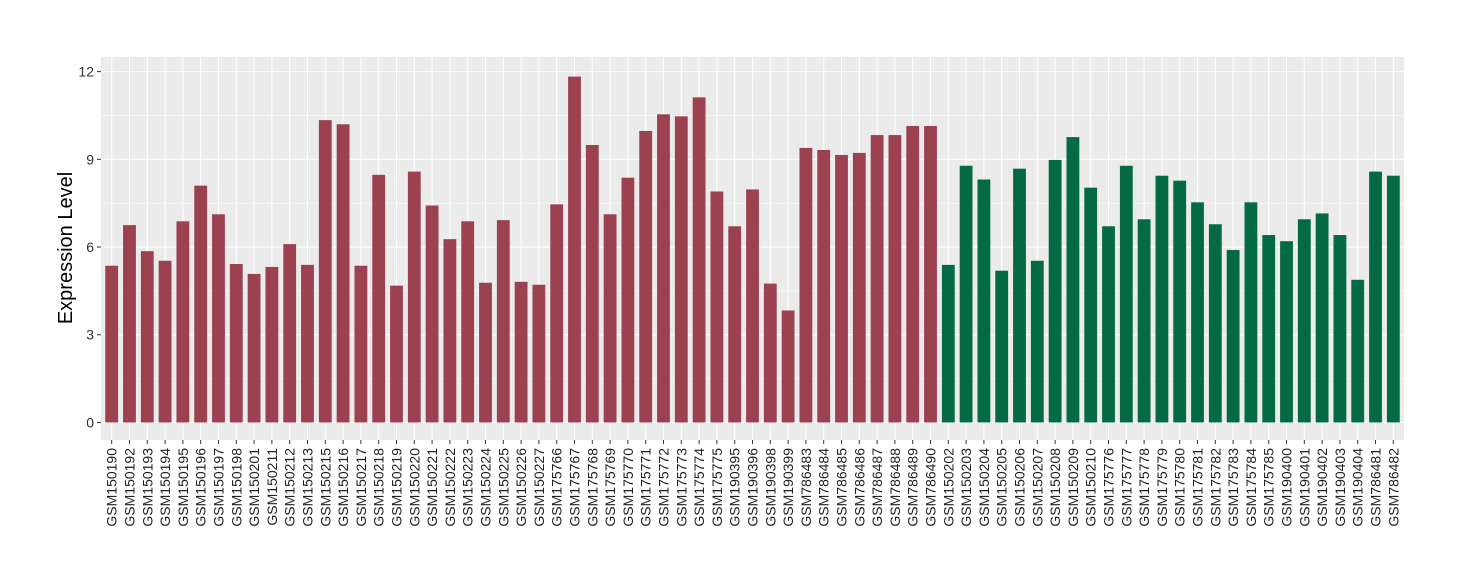  Describe the element at coordinates (646, 487) in the screenshot. I see `x-tick-label: GSM175771` at that location.